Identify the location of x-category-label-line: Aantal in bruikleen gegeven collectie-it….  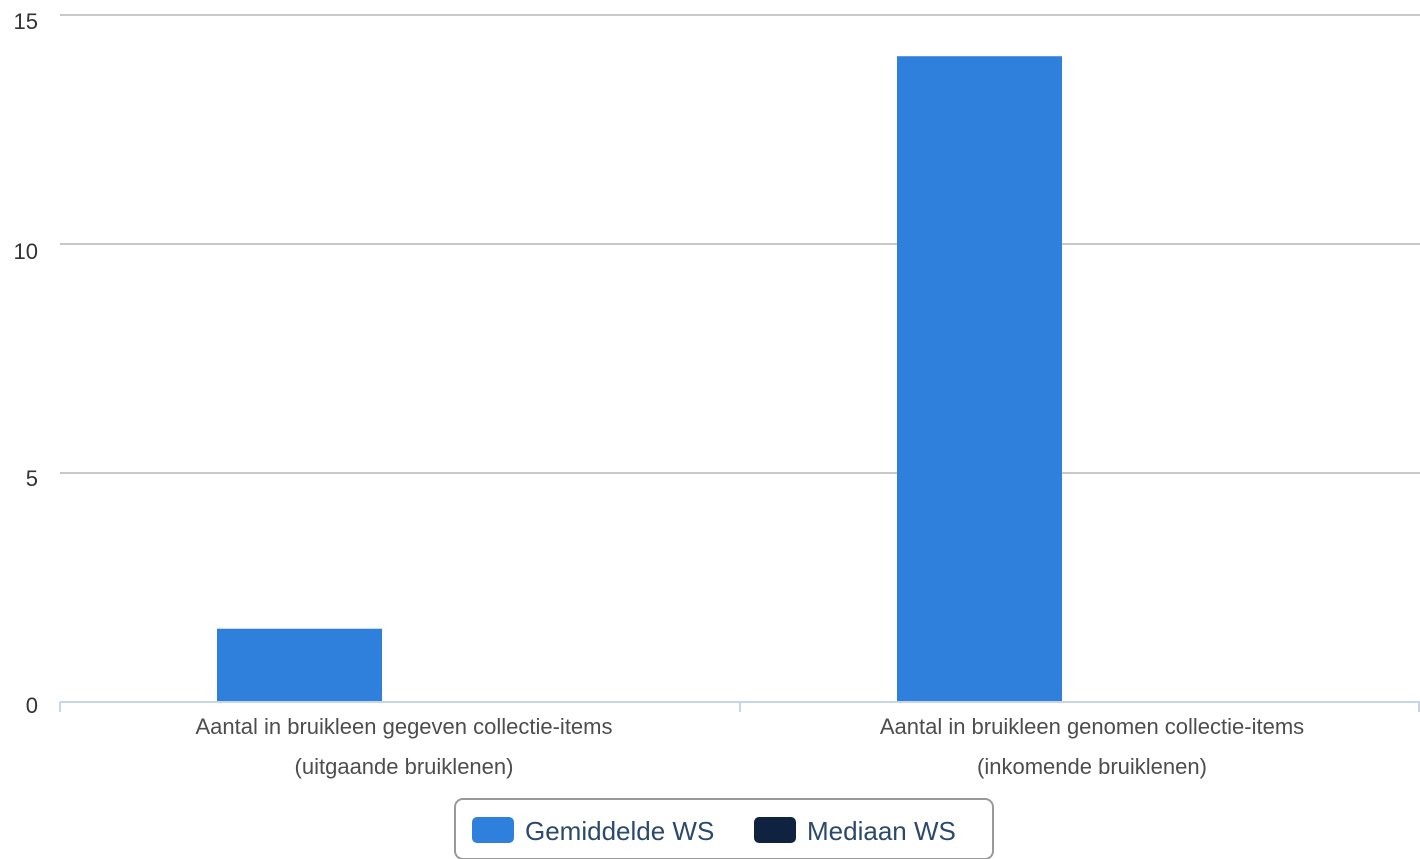
(403, 726).